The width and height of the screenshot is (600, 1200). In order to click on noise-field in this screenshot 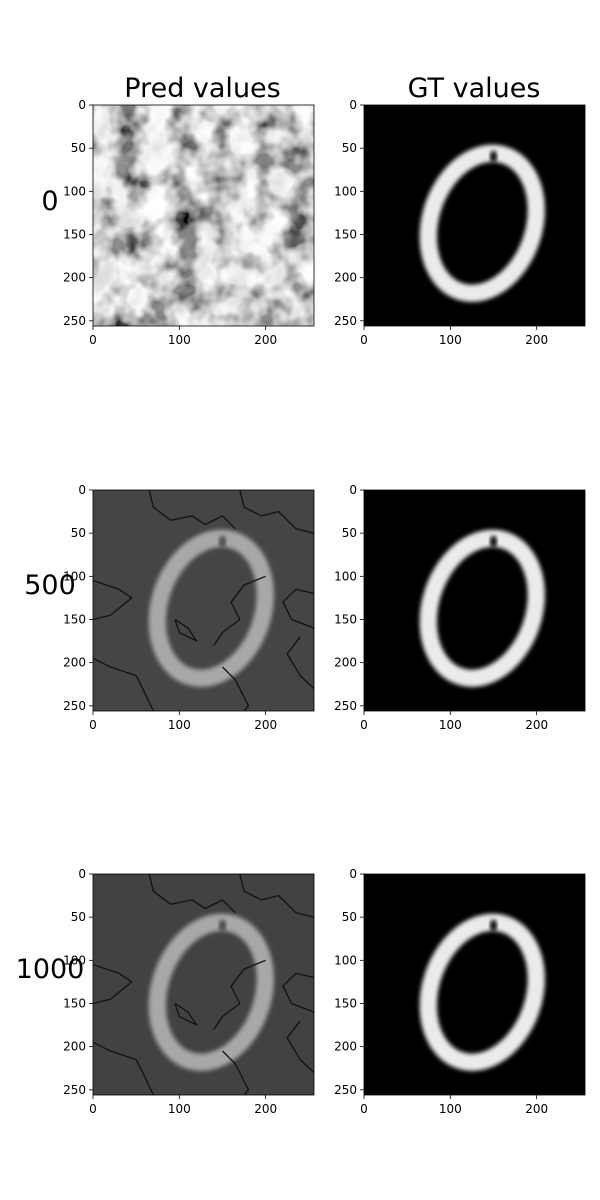, I will do `click(203, 215)`.